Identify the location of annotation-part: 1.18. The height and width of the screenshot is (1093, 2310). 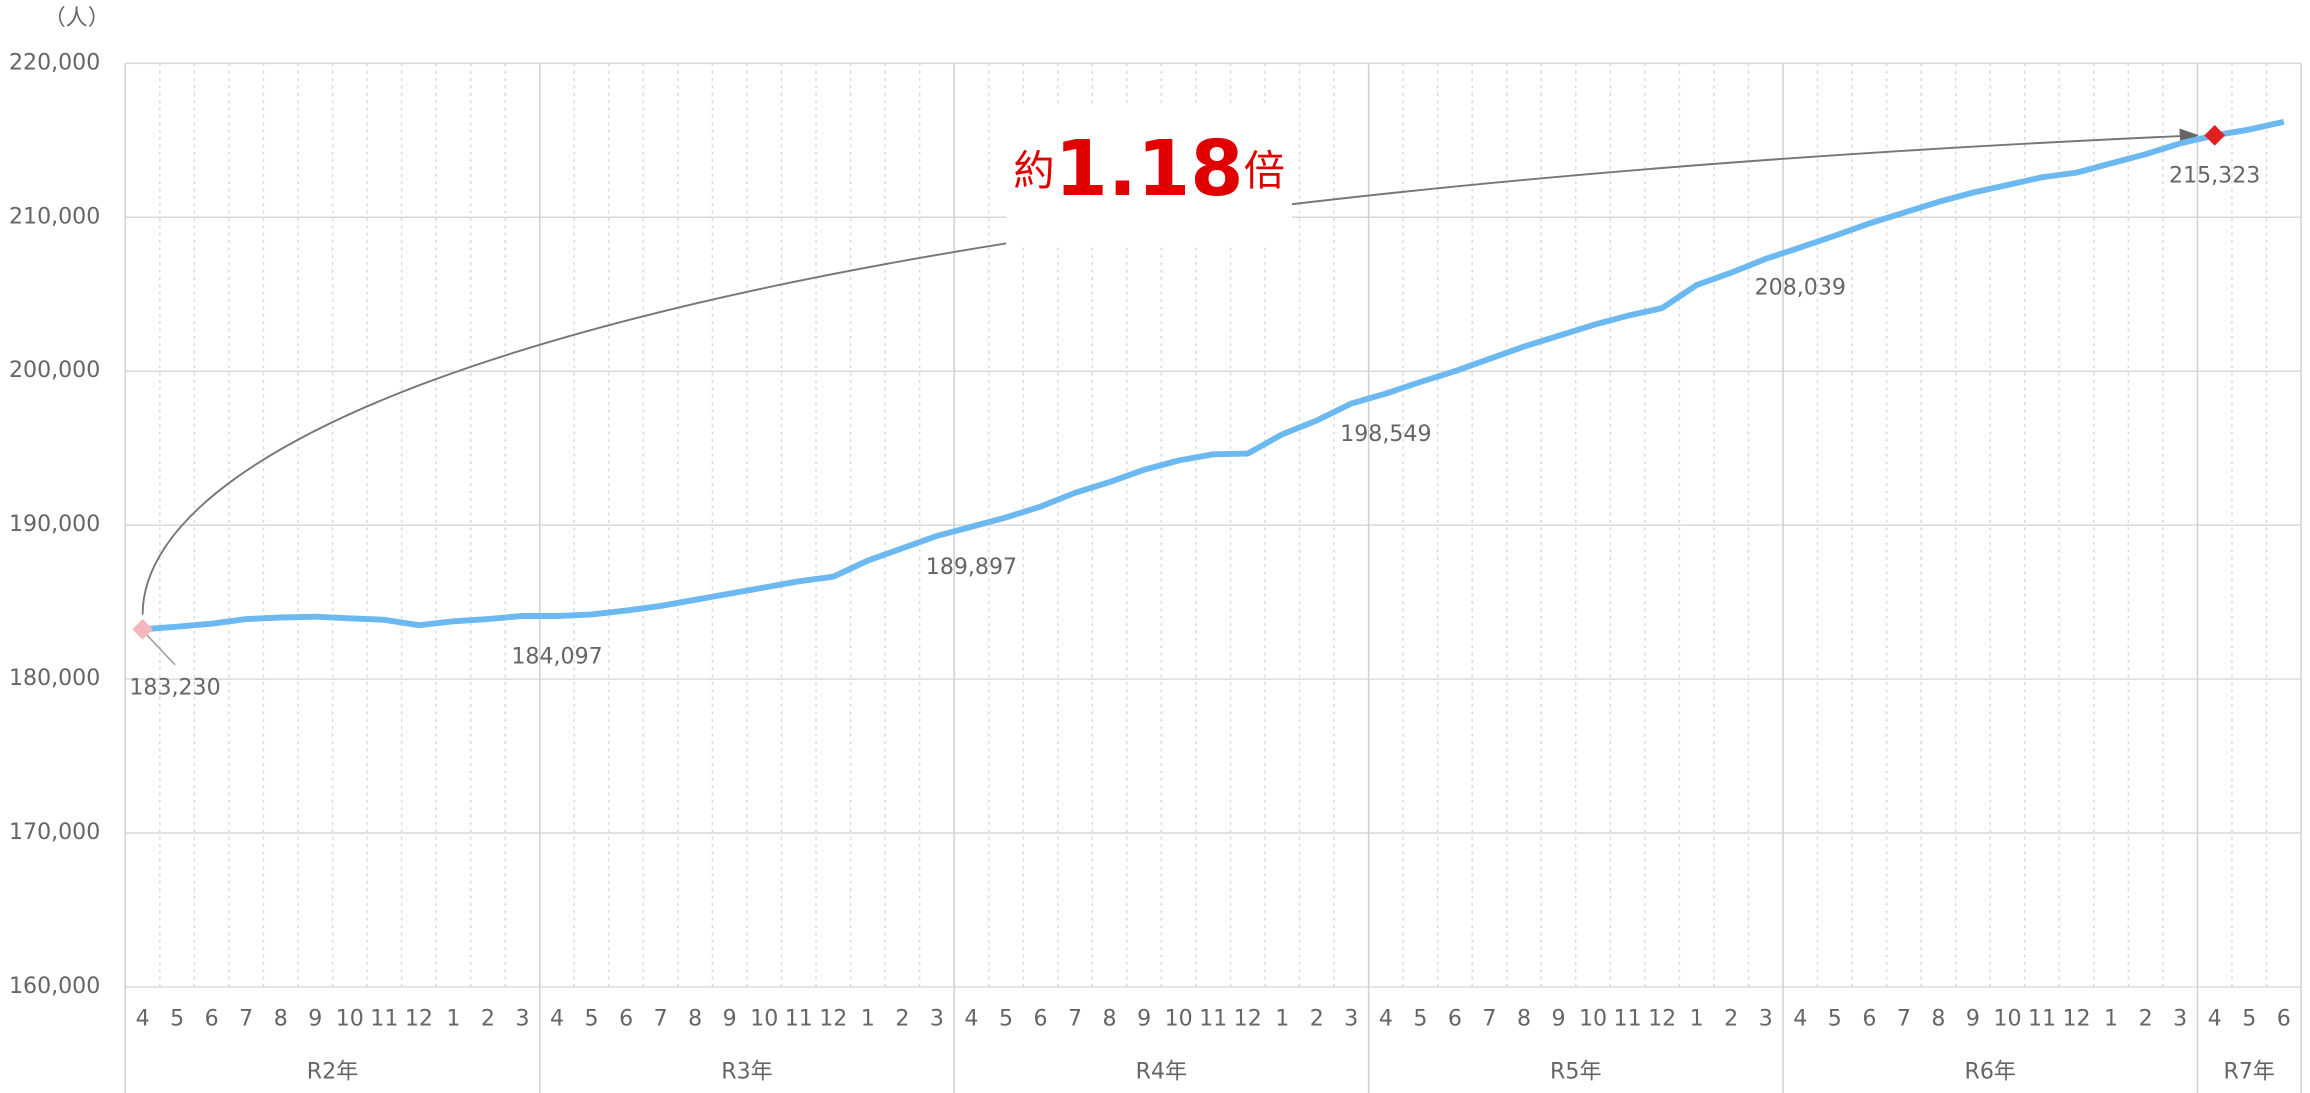
(1149, 169).